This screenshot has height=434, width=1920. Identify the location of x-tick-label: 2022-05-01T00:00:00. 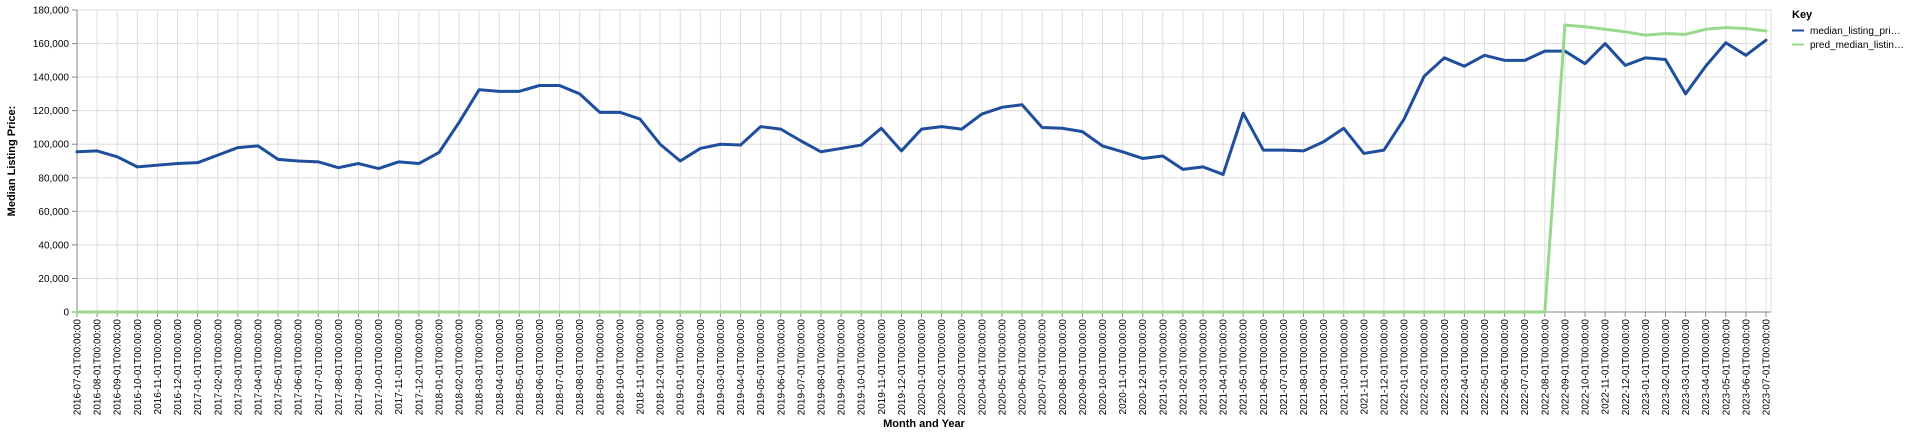
(1485, 367).